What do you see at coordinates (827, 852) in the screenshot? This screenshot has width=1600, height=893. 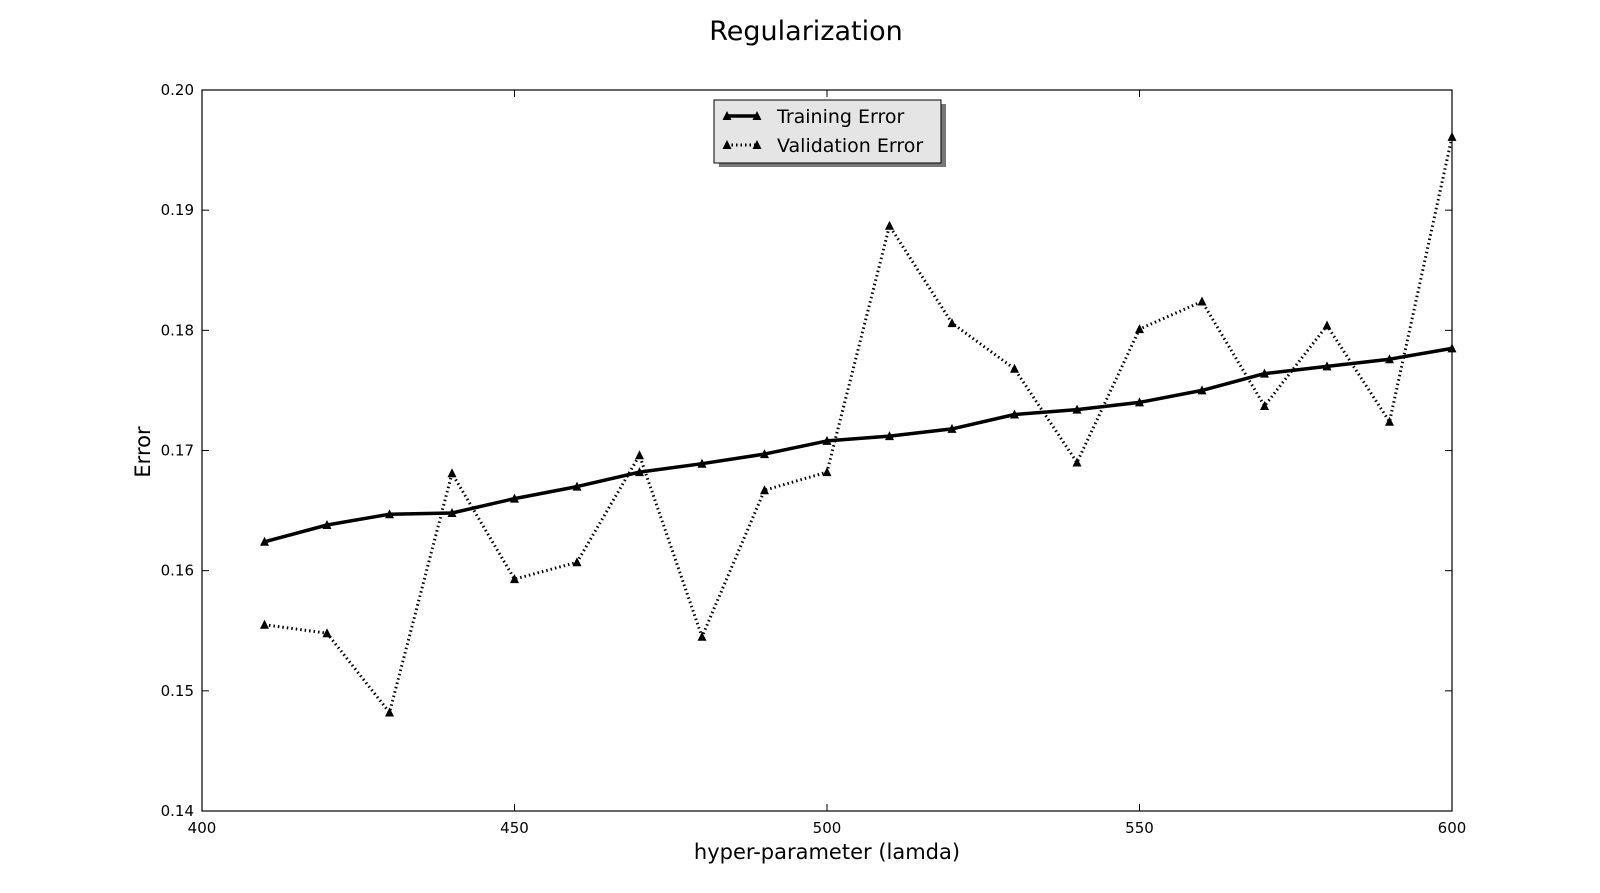 I see `x-axis-label: hyper-parameter (lamda)` at bounding box center [827, 852].